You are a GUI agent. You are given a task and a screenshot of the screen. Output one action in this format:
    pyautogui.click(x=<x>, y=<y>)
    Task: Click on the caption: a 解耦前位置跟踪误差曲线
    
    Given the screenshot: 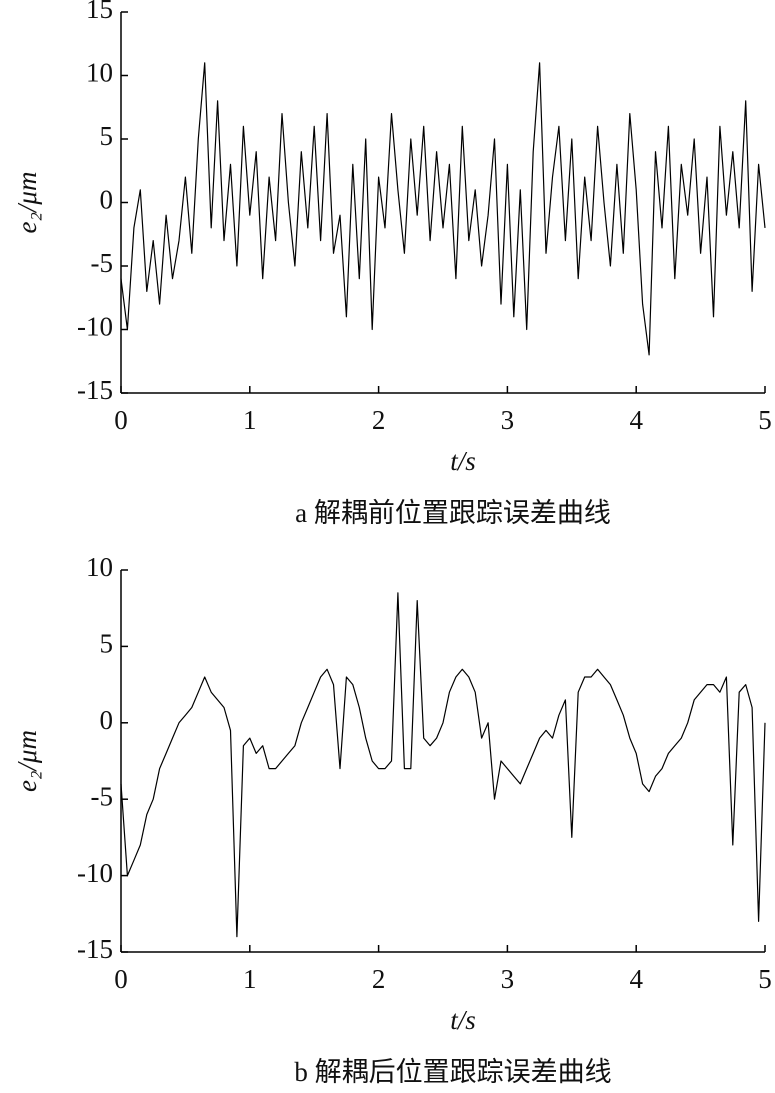 What is the action you would take?
    pyautogui.click(x=453, y=513)
    